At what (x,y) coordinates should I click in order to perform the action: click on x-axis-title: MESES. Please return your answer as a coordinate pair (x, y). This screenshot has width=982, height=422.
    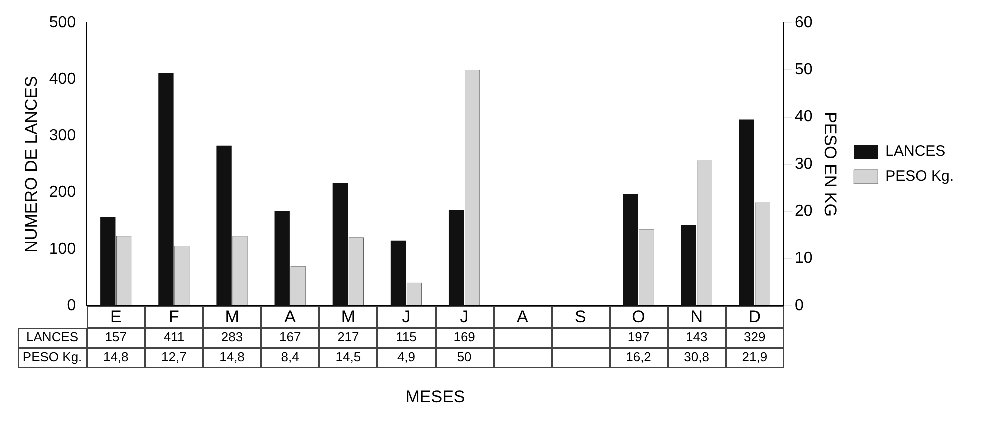
    Looking at the image, I should click on (436, 397).